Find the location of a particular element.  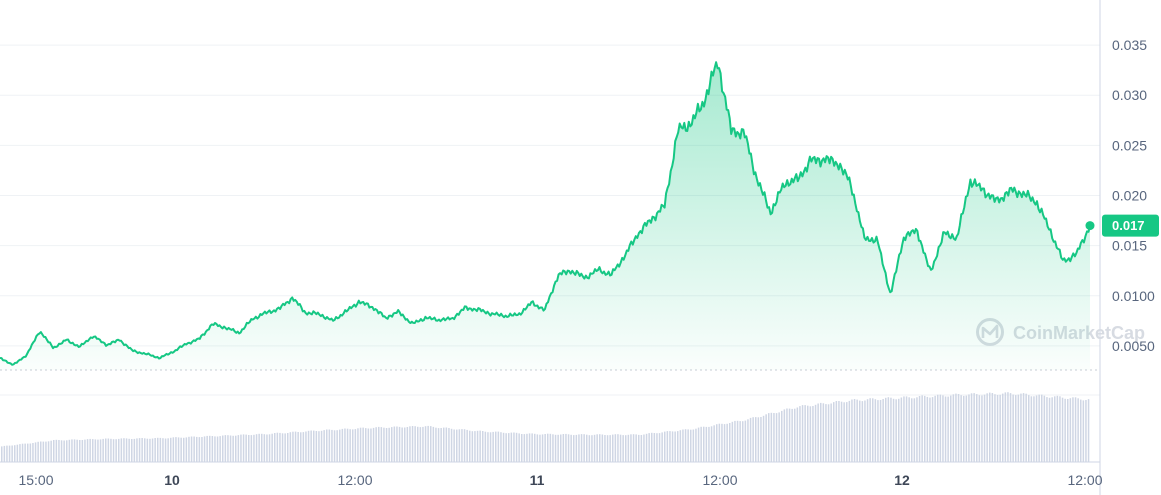

x-tick-label: 10 is located at coordinates (172, 480).